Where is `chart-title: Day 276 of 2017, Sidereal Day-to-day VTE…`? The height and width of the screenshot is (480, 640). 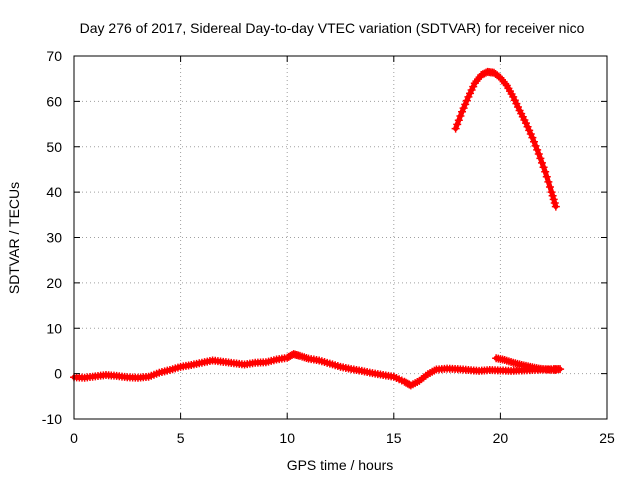 chart-title: Day 276 of 2017, Sidereal Day-to-day VTE… is located at coordinates (332, 28).